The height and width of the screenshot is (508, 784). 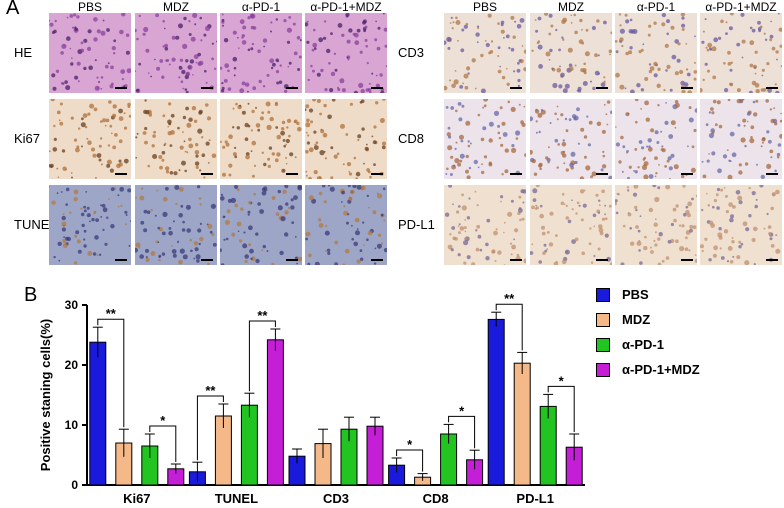 I want to click on y-tick-label: 20, so click(x=72, y=365).